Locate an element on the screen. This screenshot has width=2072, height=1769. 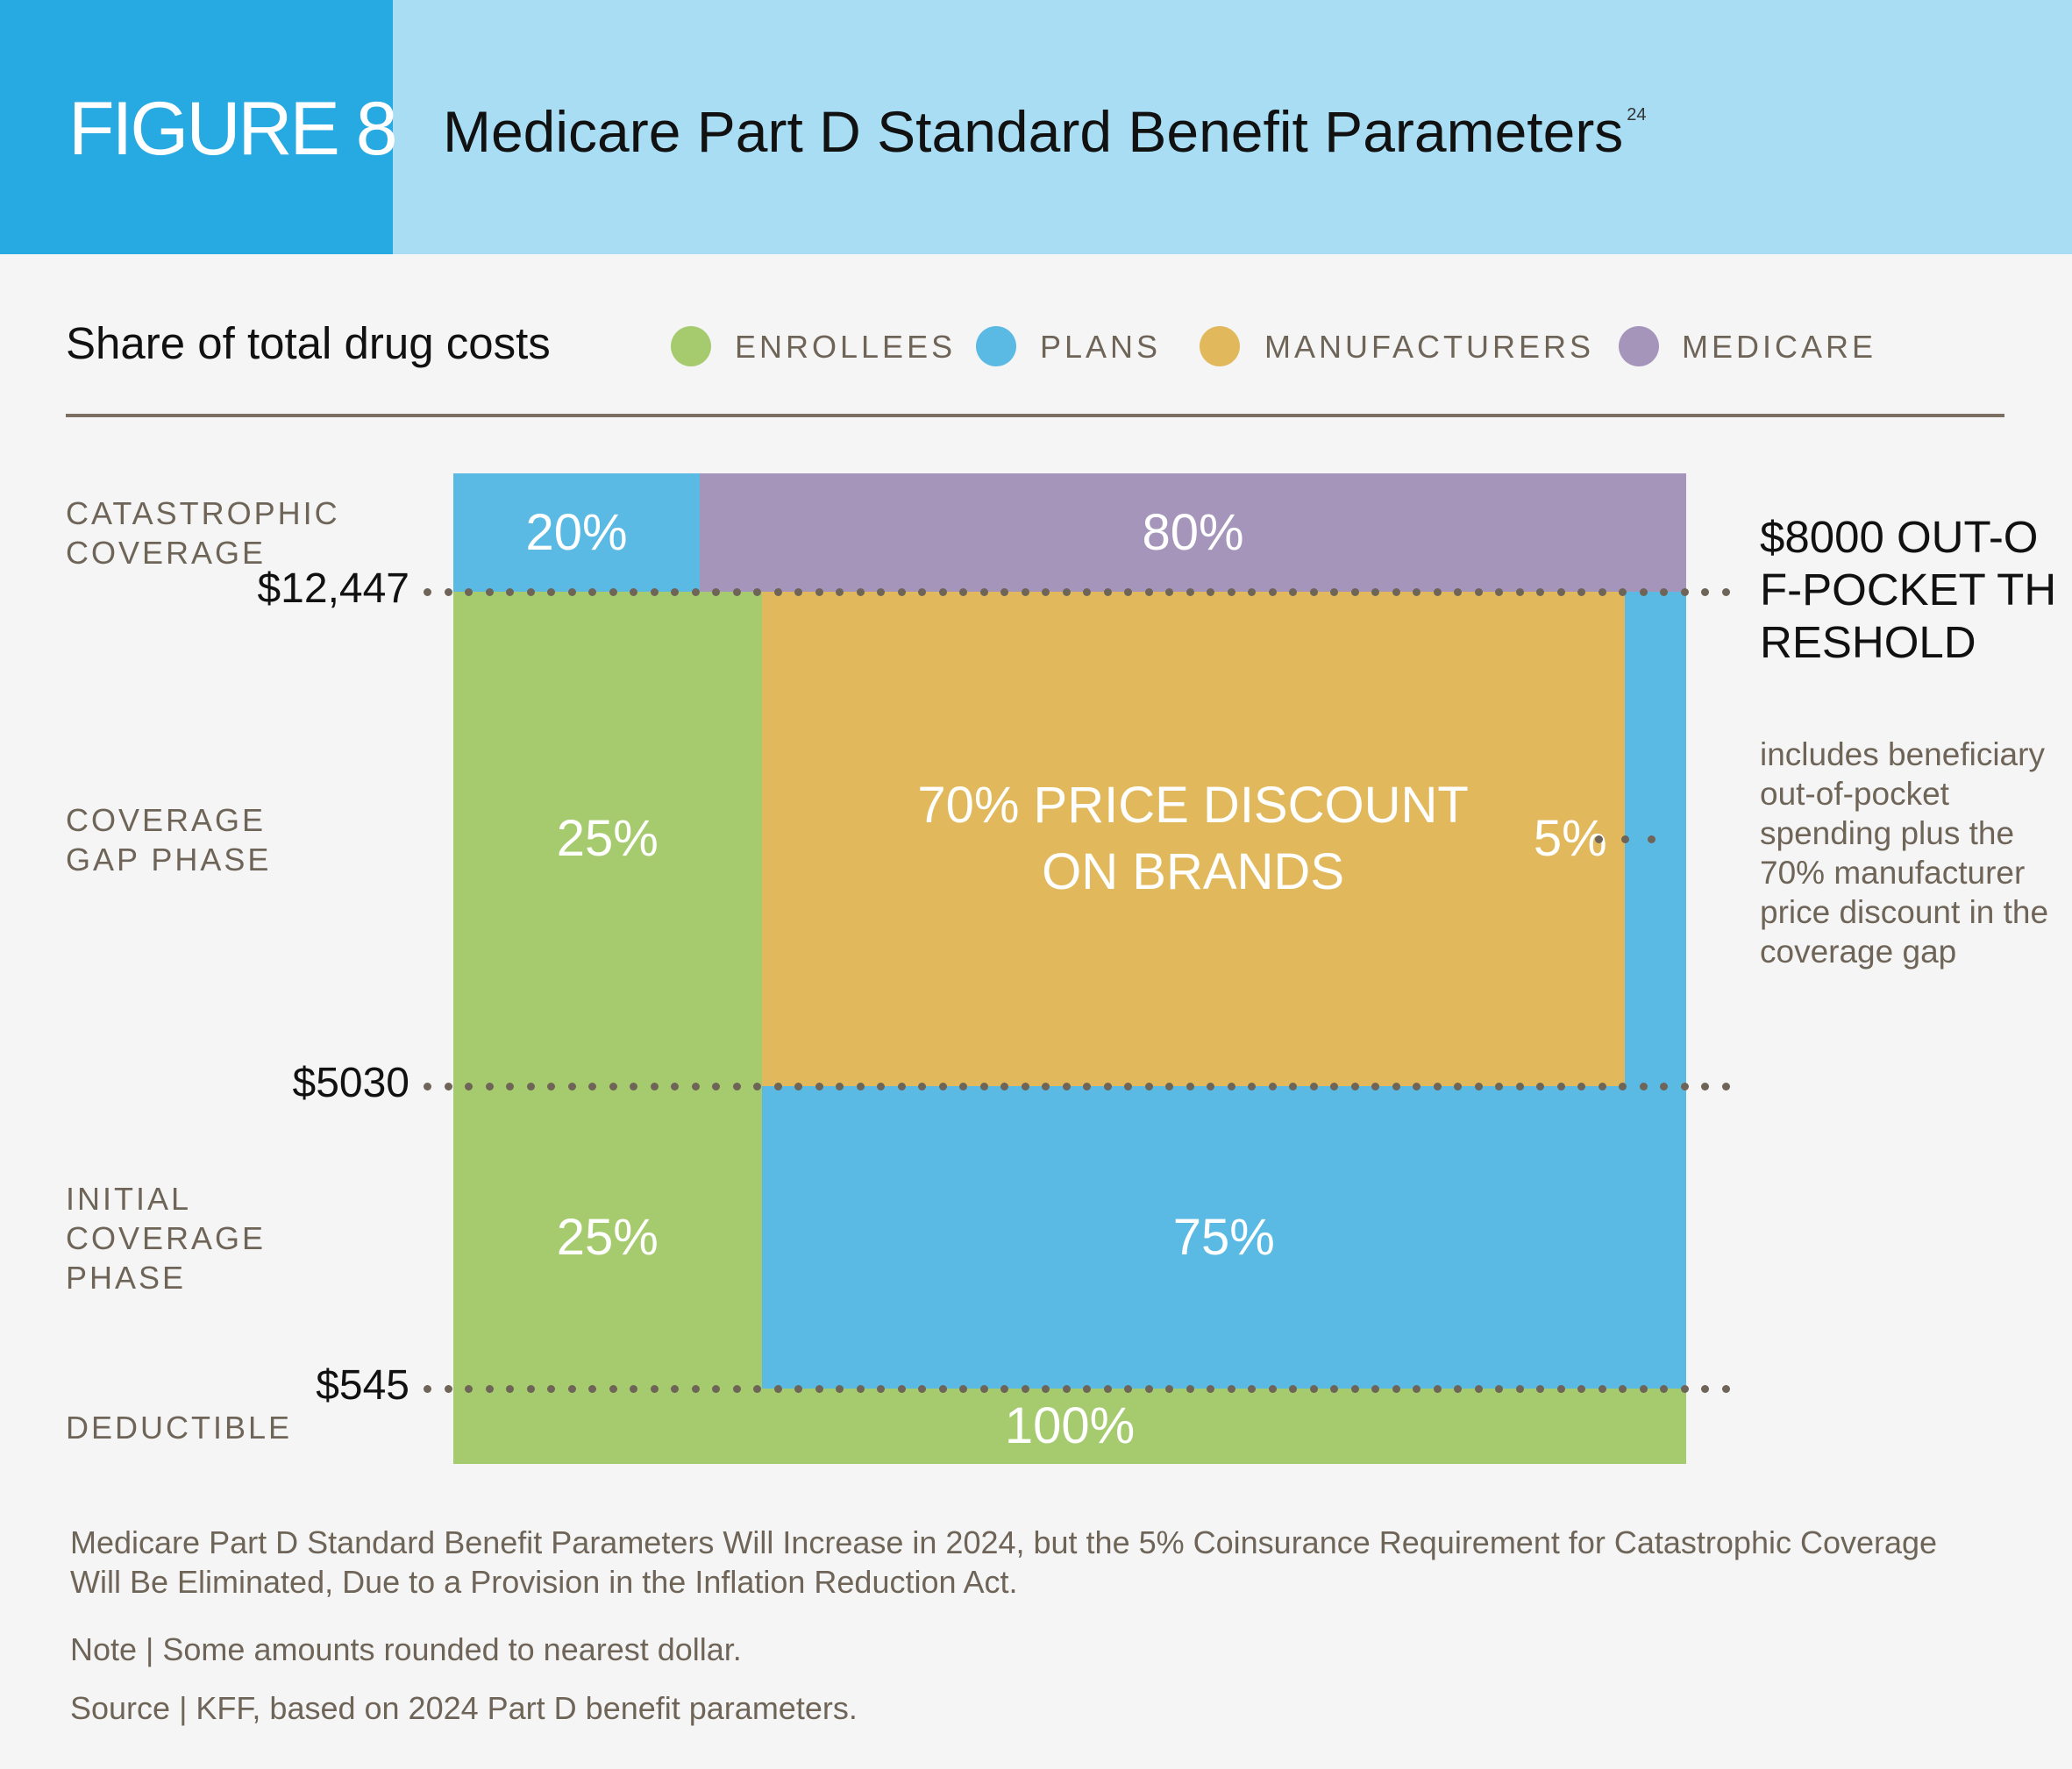
segment-enrollees: 100% is located at coordinates (1069, 1427).